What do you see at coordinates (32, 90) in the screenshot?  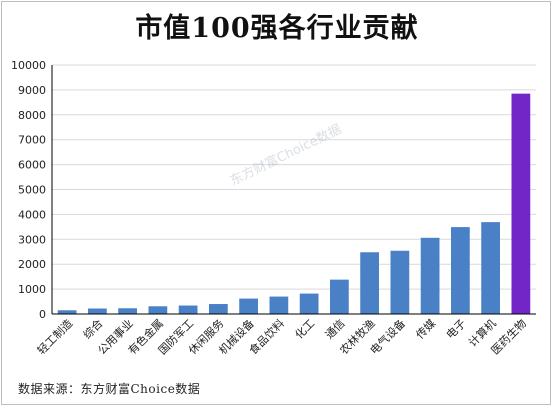 I see `y-tick-label: 9000` at bounding box center [32, 90].